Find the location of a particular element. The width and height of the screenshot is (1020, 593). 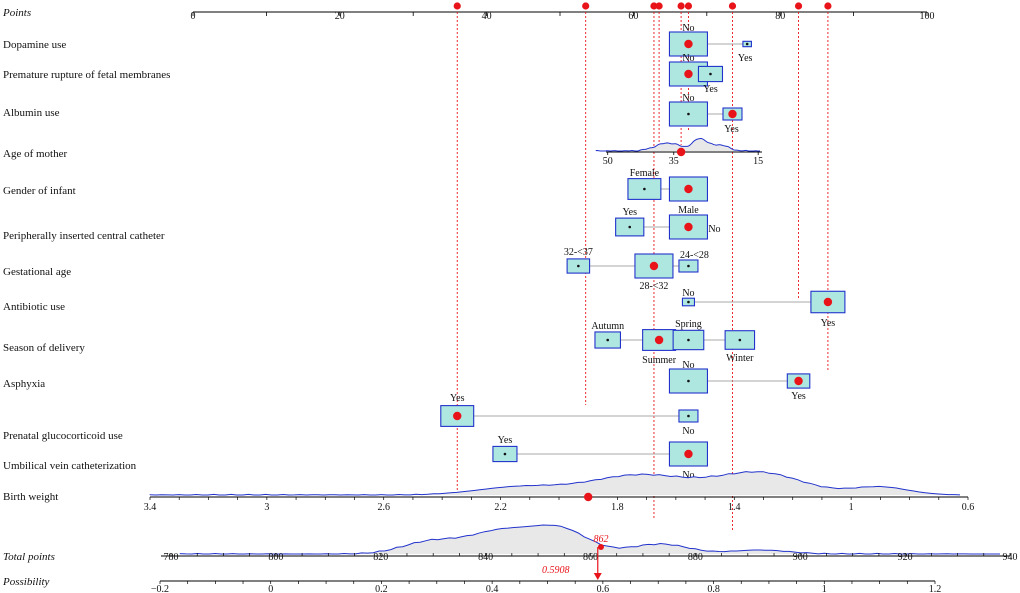

possibility-tick-label: −0.2 is located at coordinates (160, 588).